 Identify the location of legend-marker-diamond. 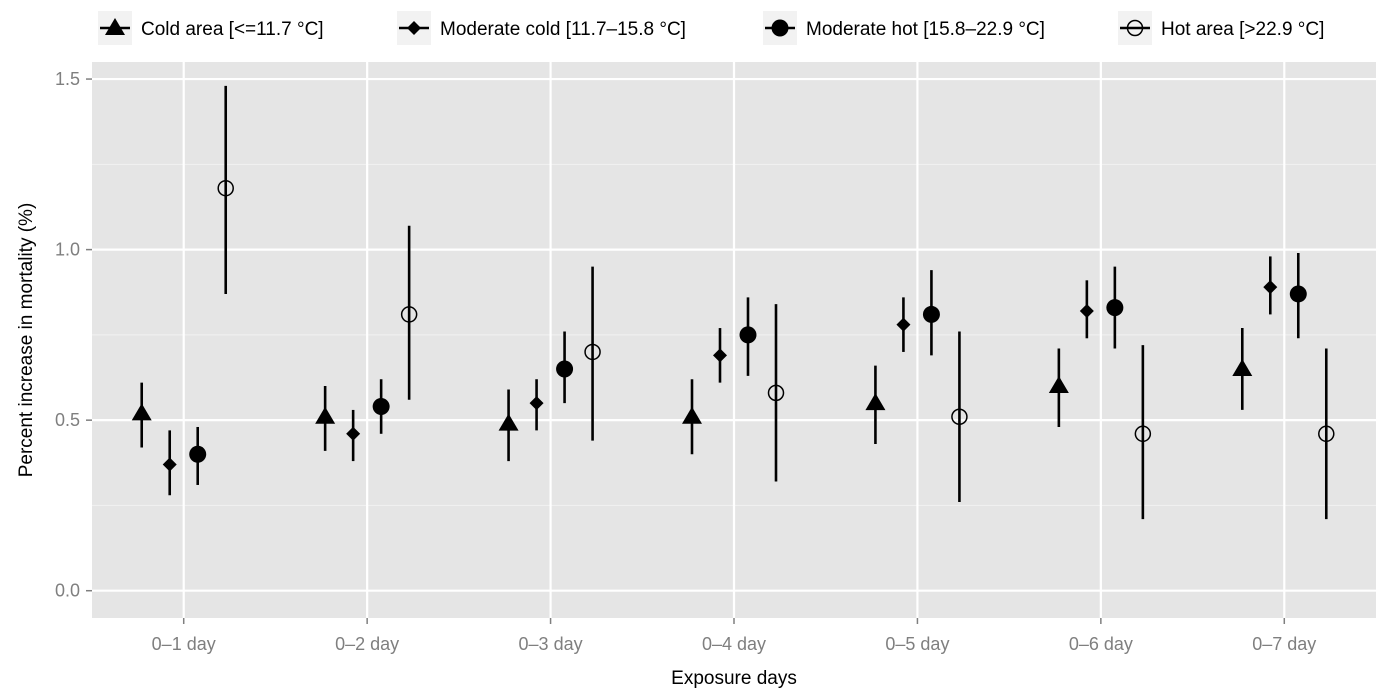
(414, 28).